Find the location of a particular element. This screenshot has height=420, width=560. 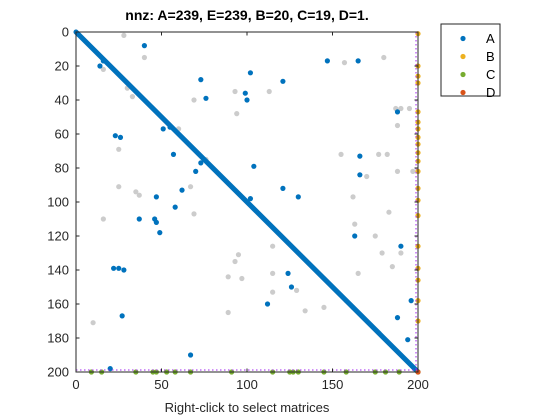

legend-marker-b is located at coordinates (463, 56).